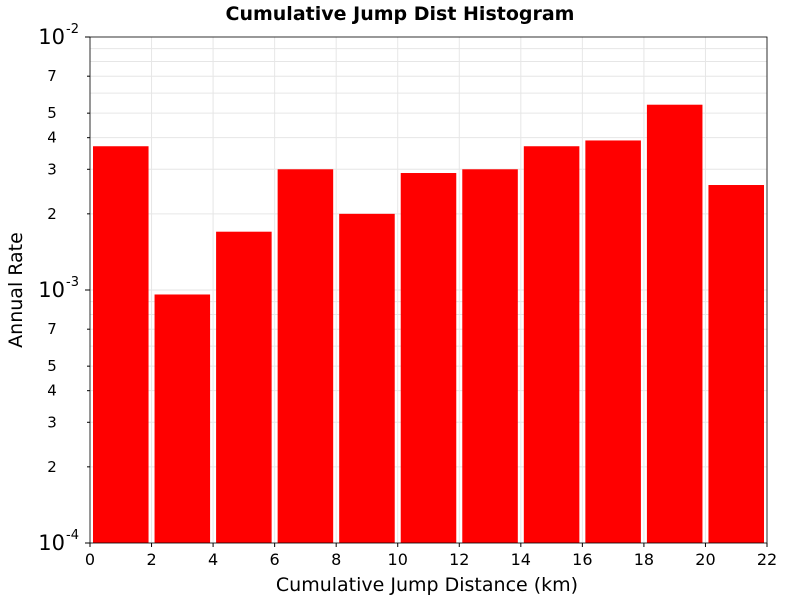 Image resolution: width=800 pixels, height=600 pixels. What do you see at coordinates (90, 559) in the screenshot?
I see `x-tick-label: 0` at bounding box center [90, 559].